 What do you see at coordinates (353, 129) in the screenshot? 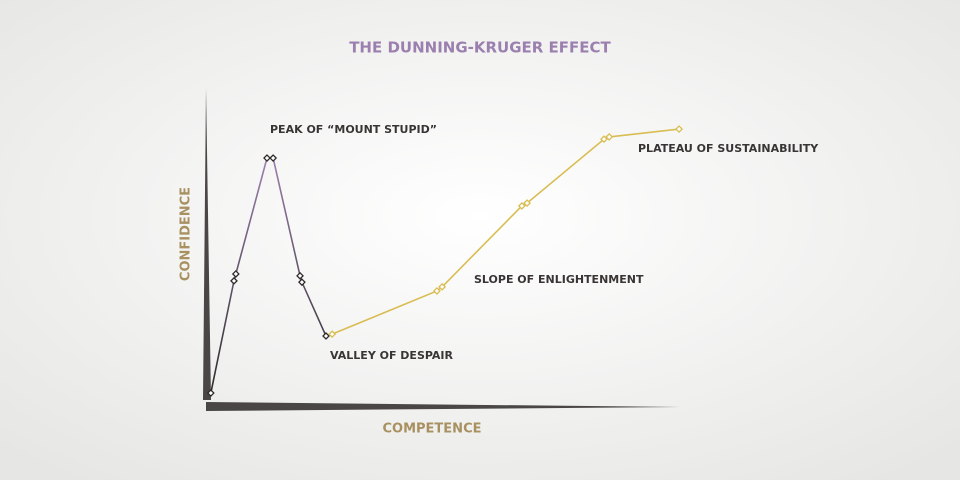
I see `annotation: PEAK OF “MOUNT STUPID”` at bounding box center [353, 129].